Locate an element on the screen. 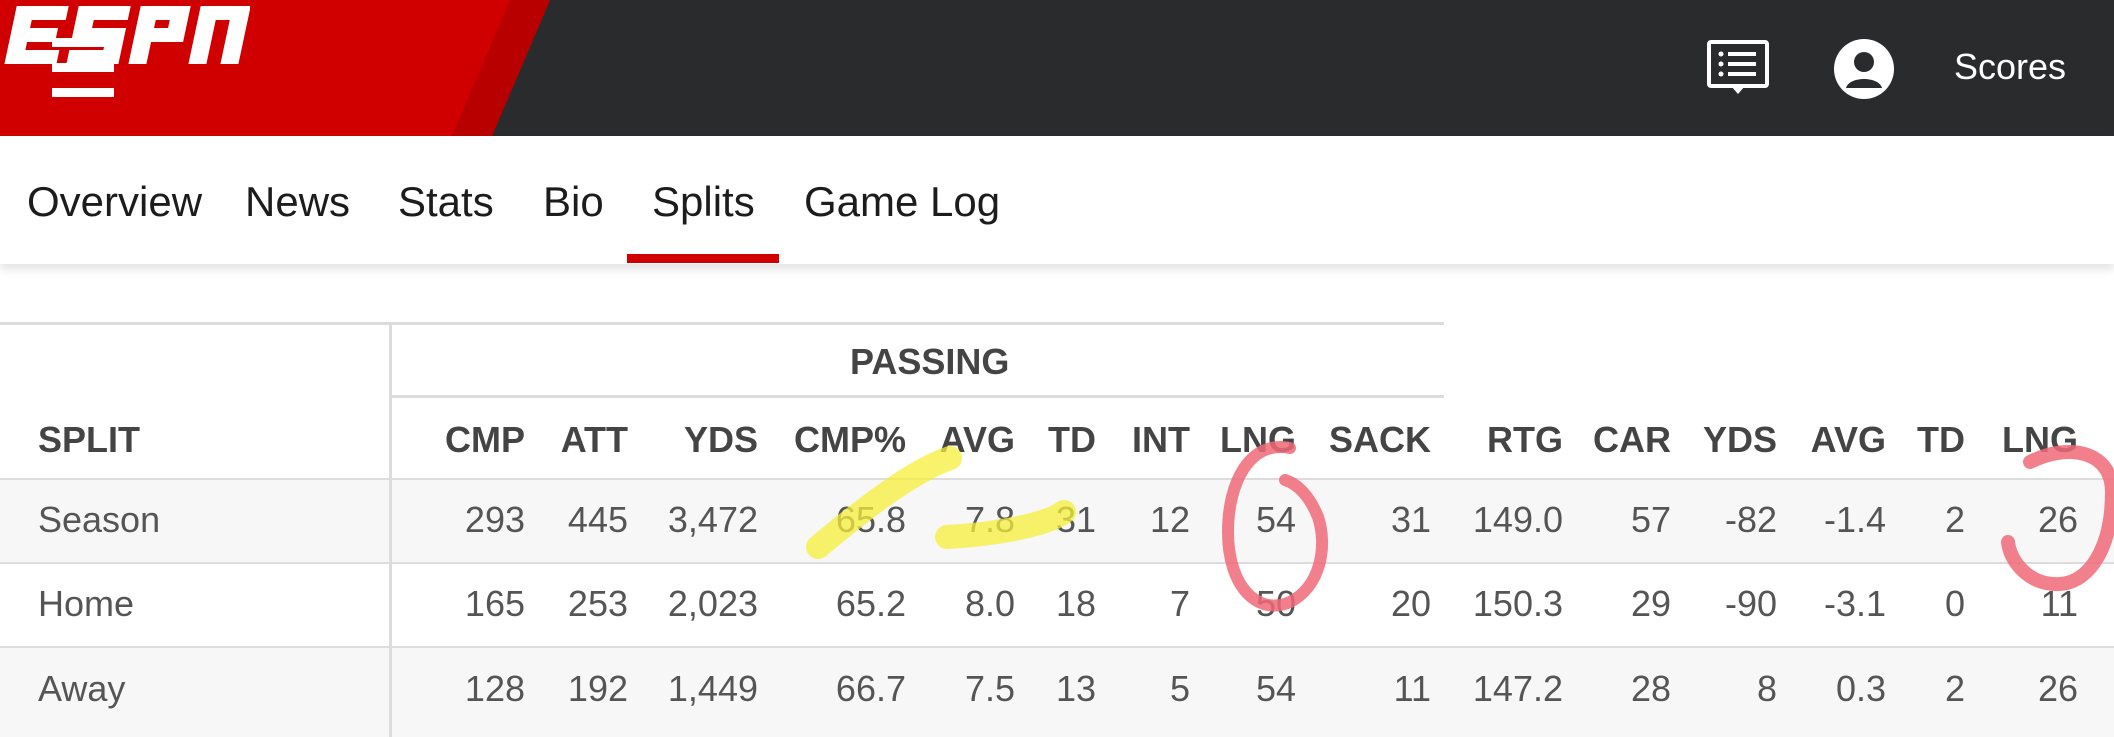  tab-news: News is located at coordinates (298, 201).